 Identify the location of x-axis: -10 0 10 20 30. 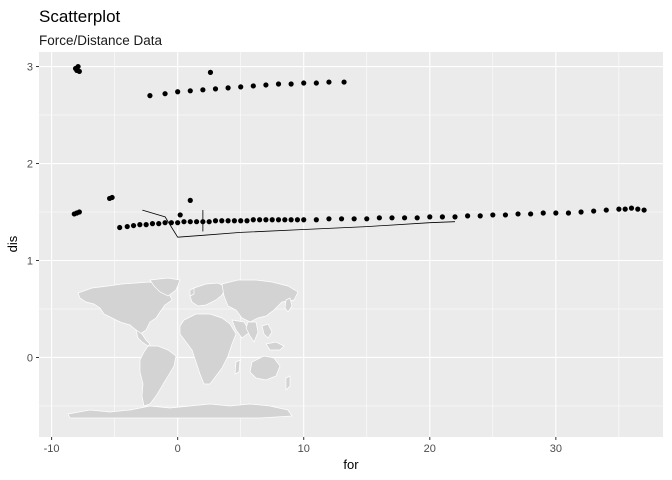
(303, 446).